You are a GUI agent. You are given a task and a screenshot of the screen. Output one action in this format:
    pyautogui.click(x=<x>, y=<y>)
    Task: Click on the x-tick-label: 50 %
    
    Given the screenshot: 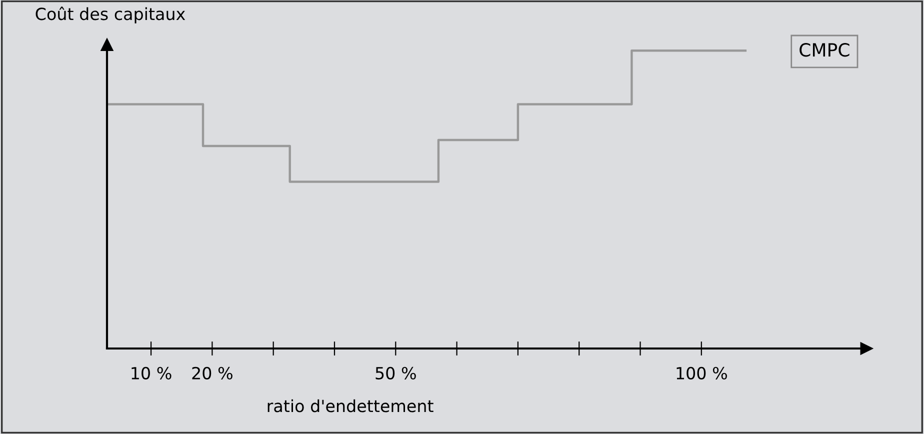 What is the action you would take?
    pyautogui.click(x=396, y=373)
    